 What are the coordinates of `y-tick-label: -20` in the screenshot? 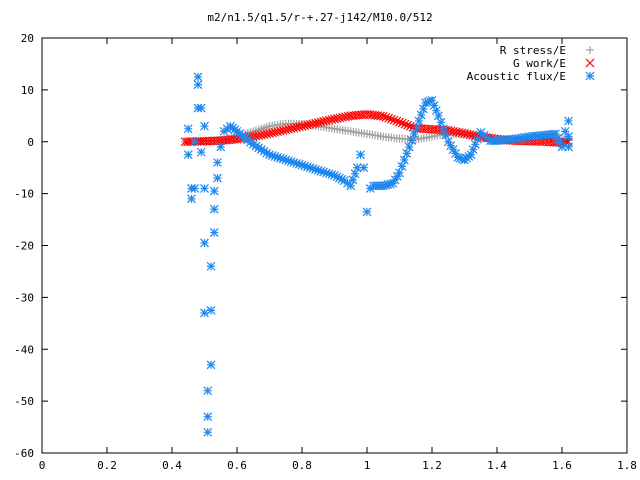 It's located at (24, 246).